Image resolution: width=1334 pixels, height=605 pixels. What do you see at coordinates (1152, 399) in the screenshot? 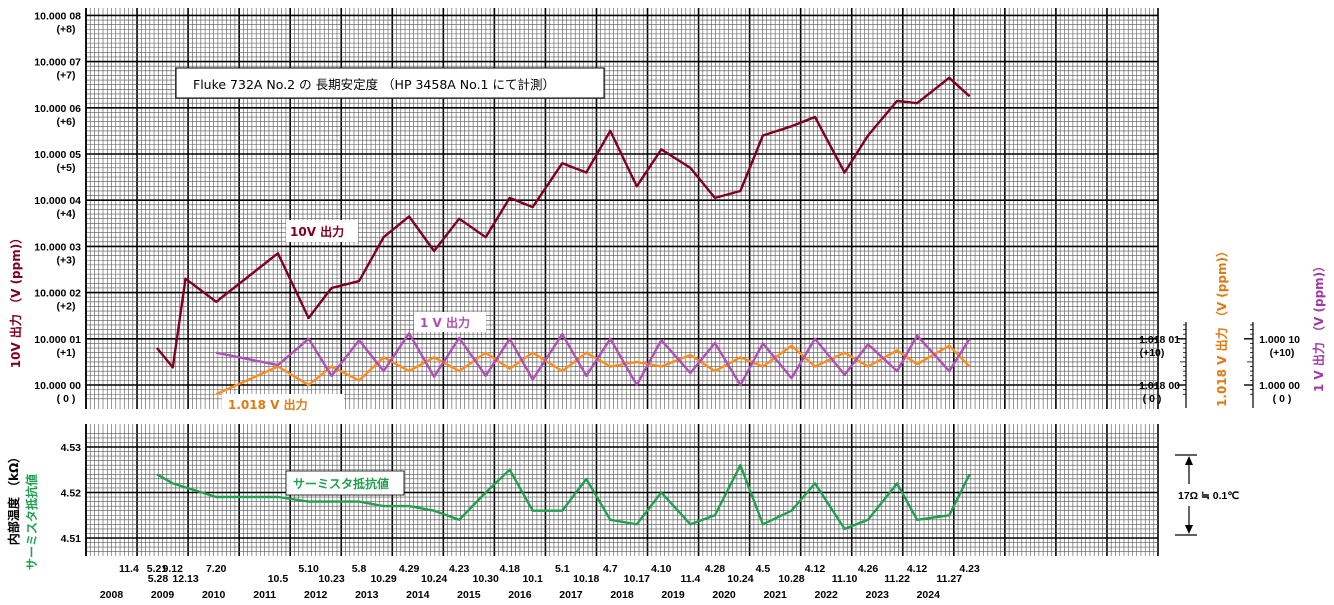
I see `mid-tick-sublabel: ( 0 )` at bounding box center [1152, 399].